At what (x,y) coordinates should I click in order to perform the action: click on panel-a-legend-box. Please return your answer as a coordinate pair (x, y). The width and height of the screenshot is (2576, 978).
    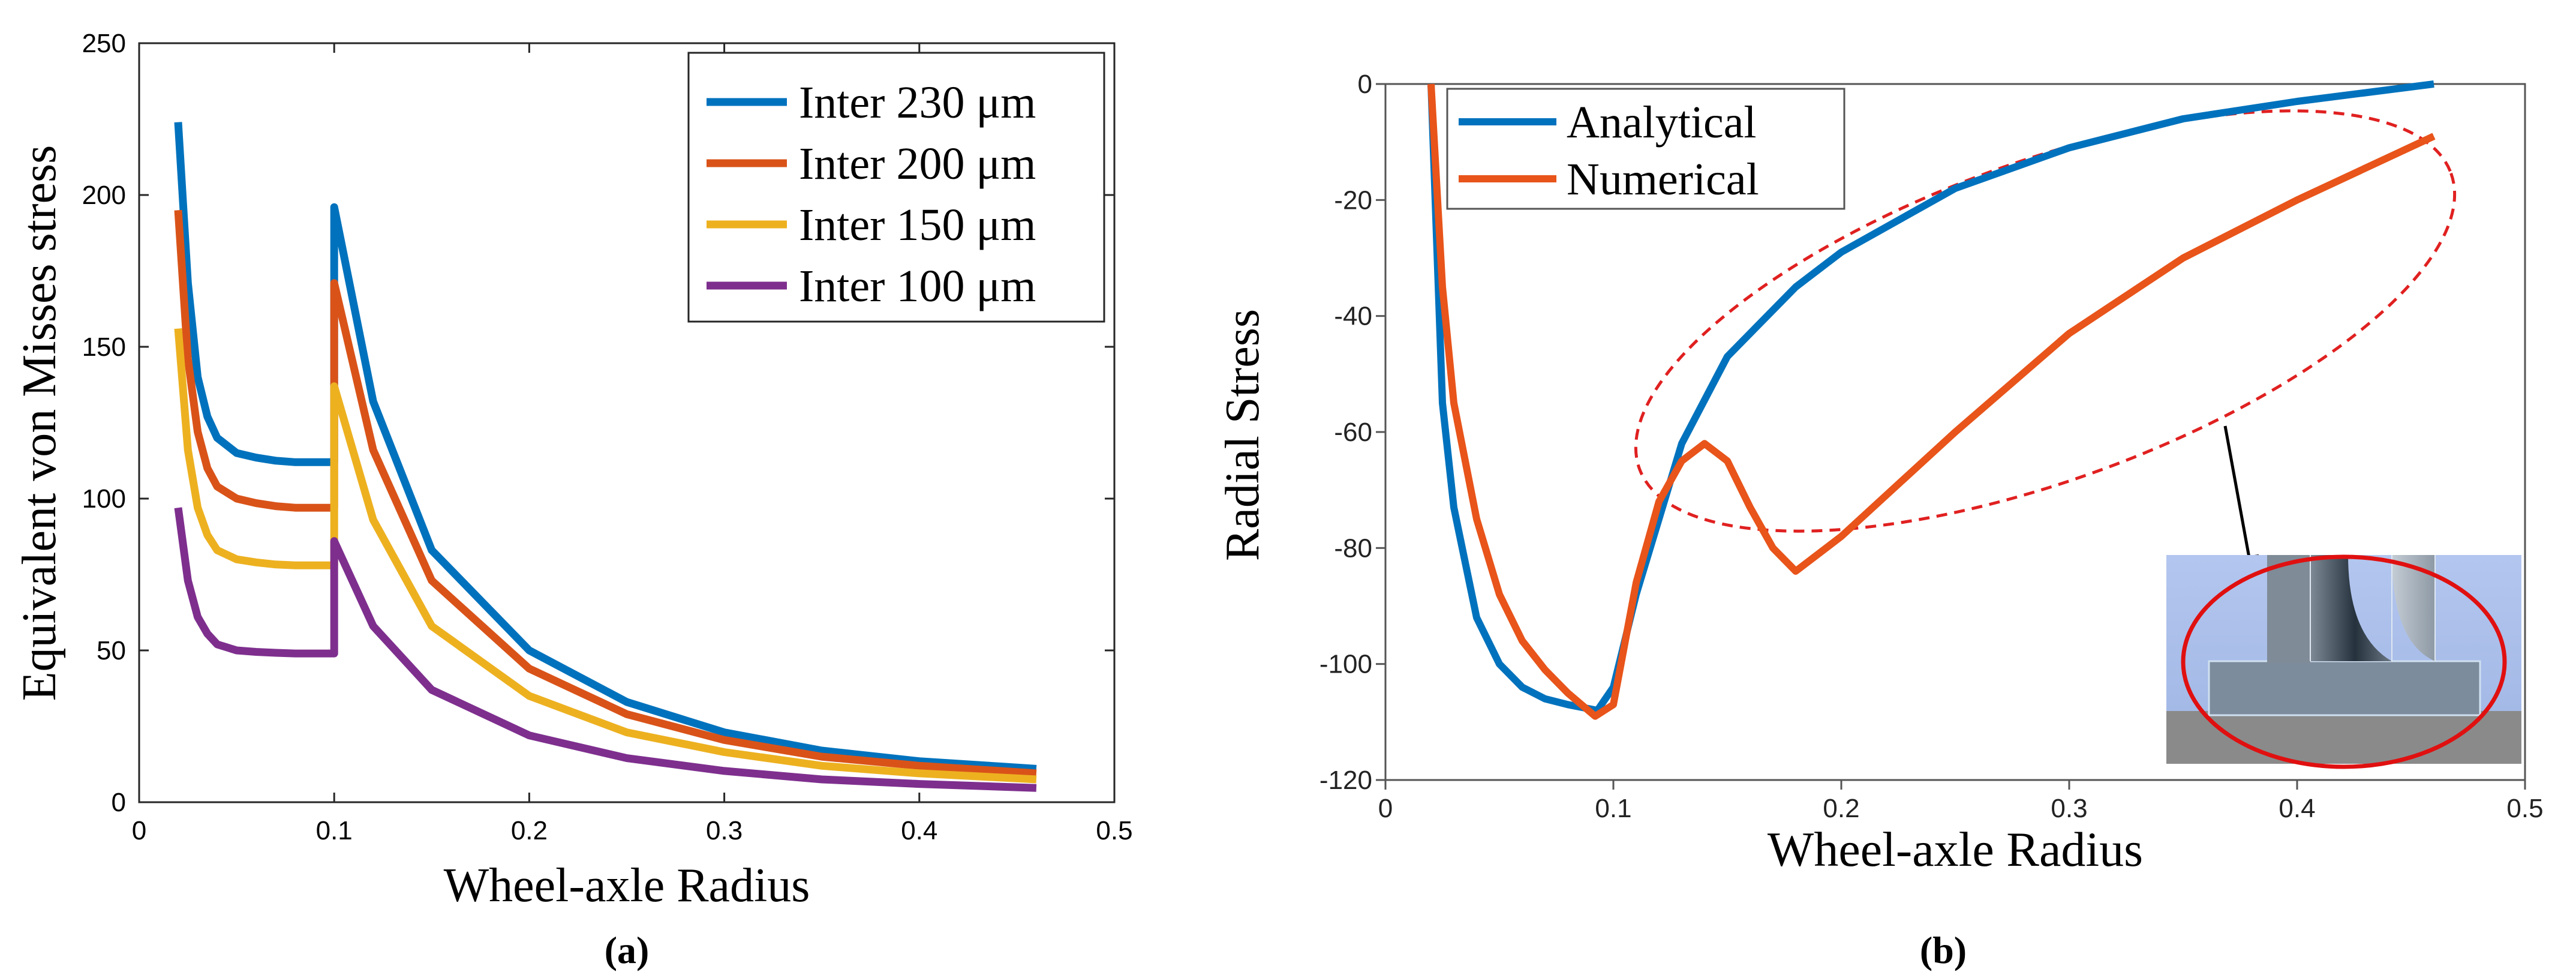
    Looking at the image, I should click on (896, 187).